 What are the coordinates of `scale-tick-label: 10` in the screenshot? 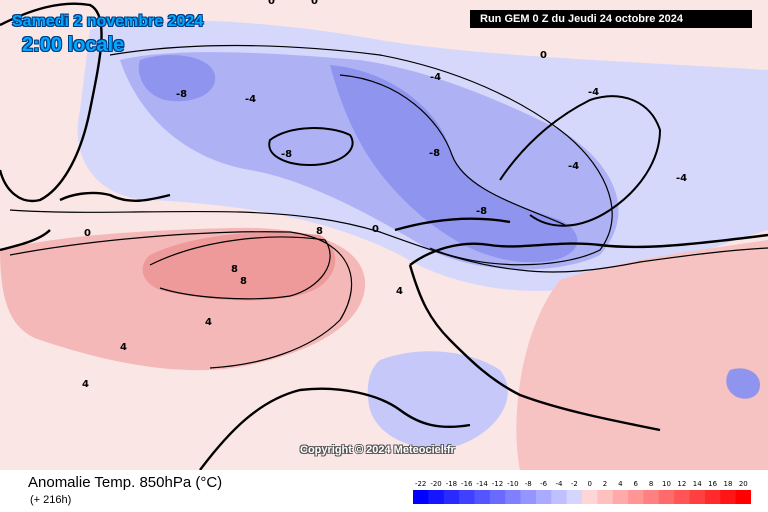 It's located at (666, 484).